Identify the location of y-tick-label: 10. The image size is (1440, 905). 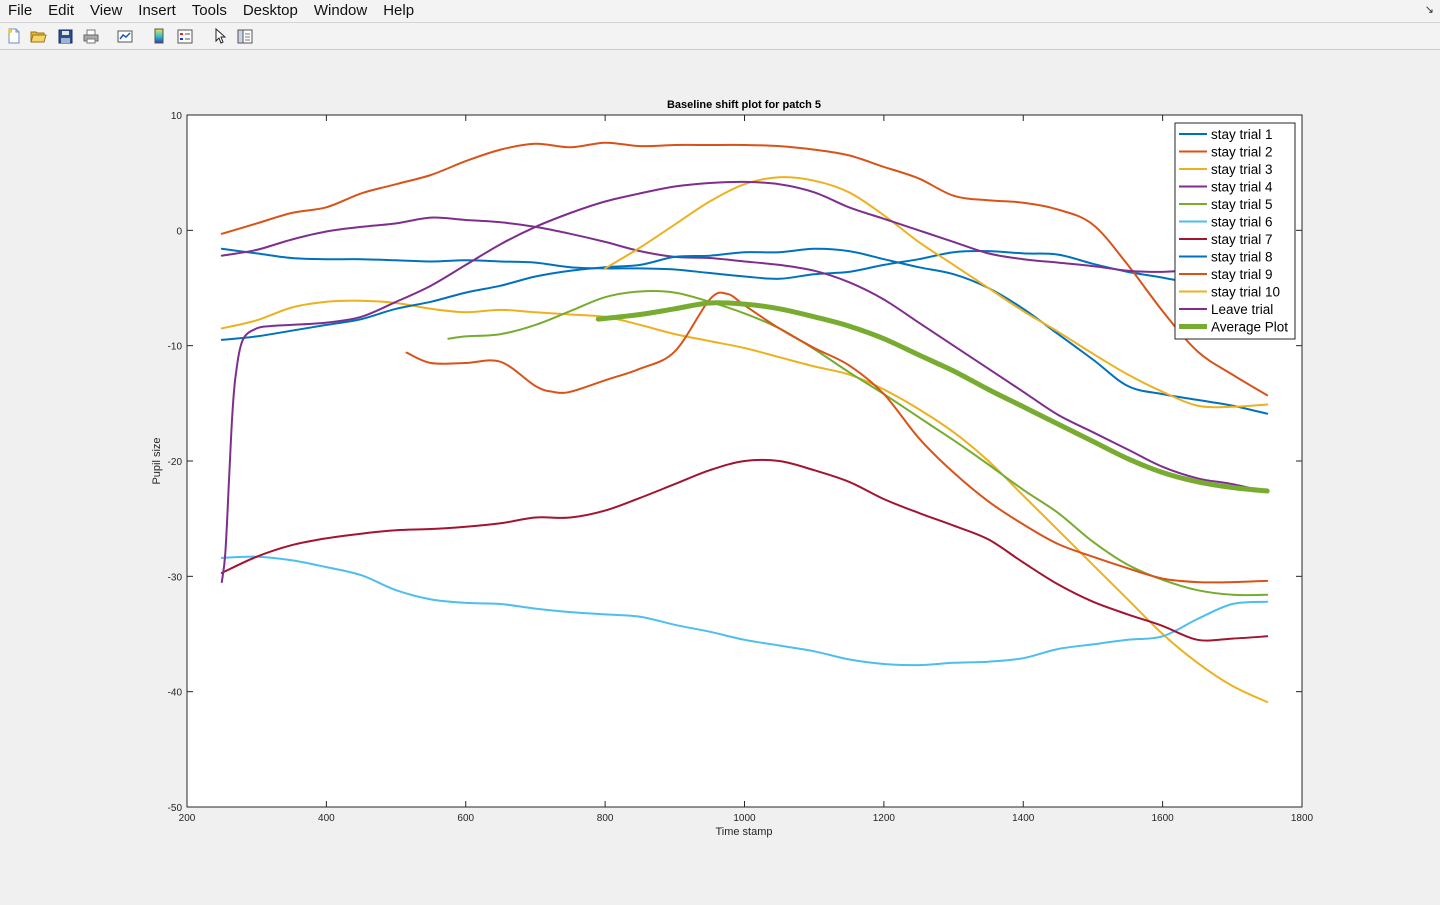
(177, 116).